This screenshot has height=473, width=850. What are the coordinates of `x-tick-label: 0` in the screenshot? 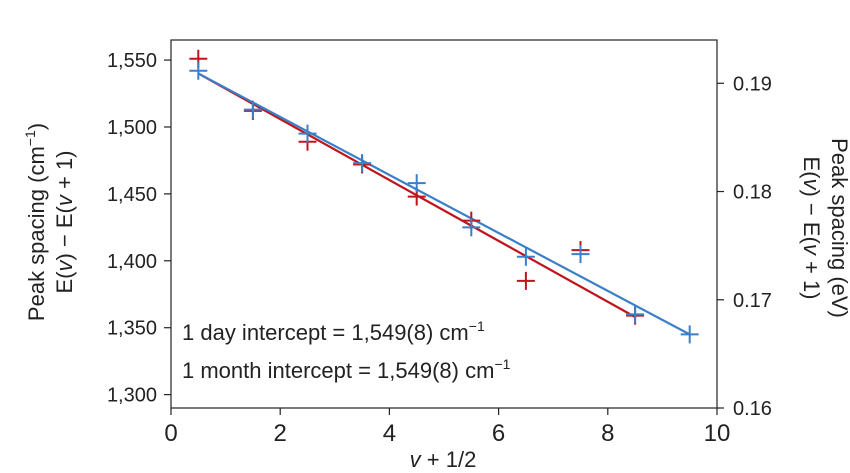 It's located at (170, 433).